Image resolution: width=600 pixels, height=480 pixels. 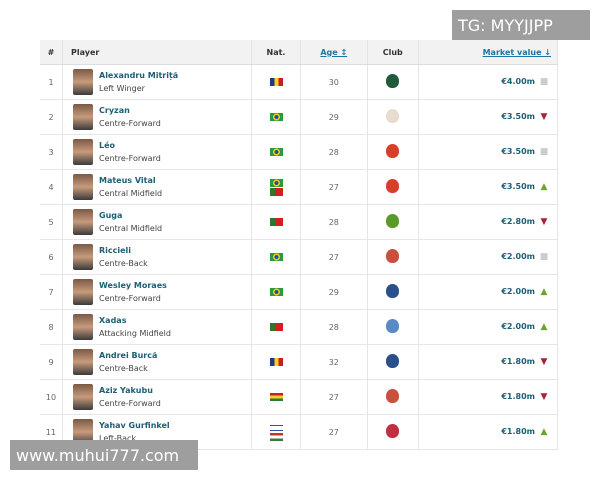 I want to click on row-number: 5, so click(x=51, y=222).